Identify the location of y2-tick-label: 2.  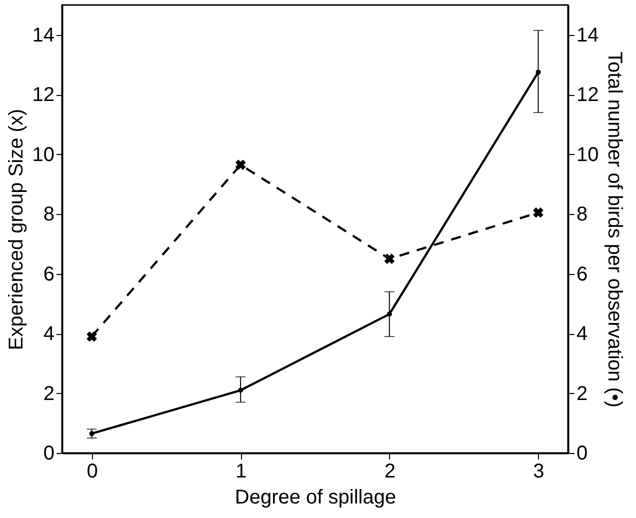
(582, 393).